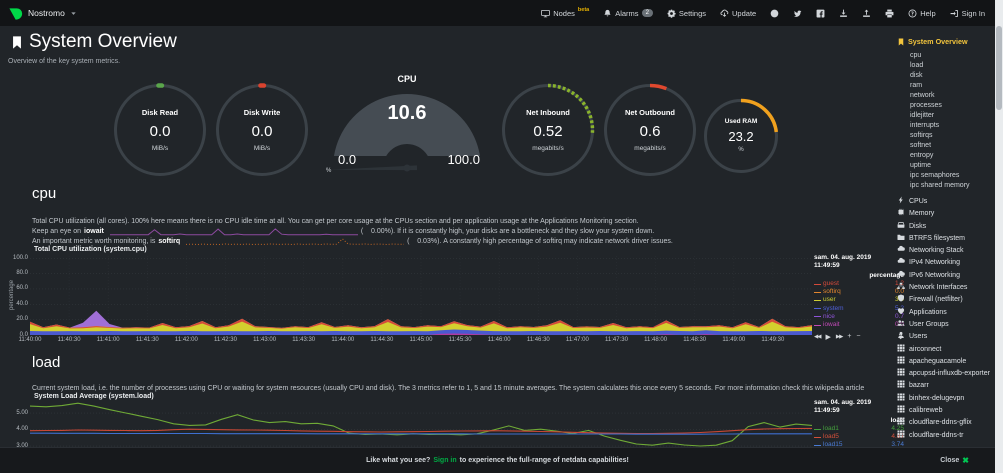 The width and height of the screenshot is (1003, 473). What do you see at coordinates (945, 214) in the screenshot?
I see `sidebar-item-memory: Memory` at bounding box center [945, 214].